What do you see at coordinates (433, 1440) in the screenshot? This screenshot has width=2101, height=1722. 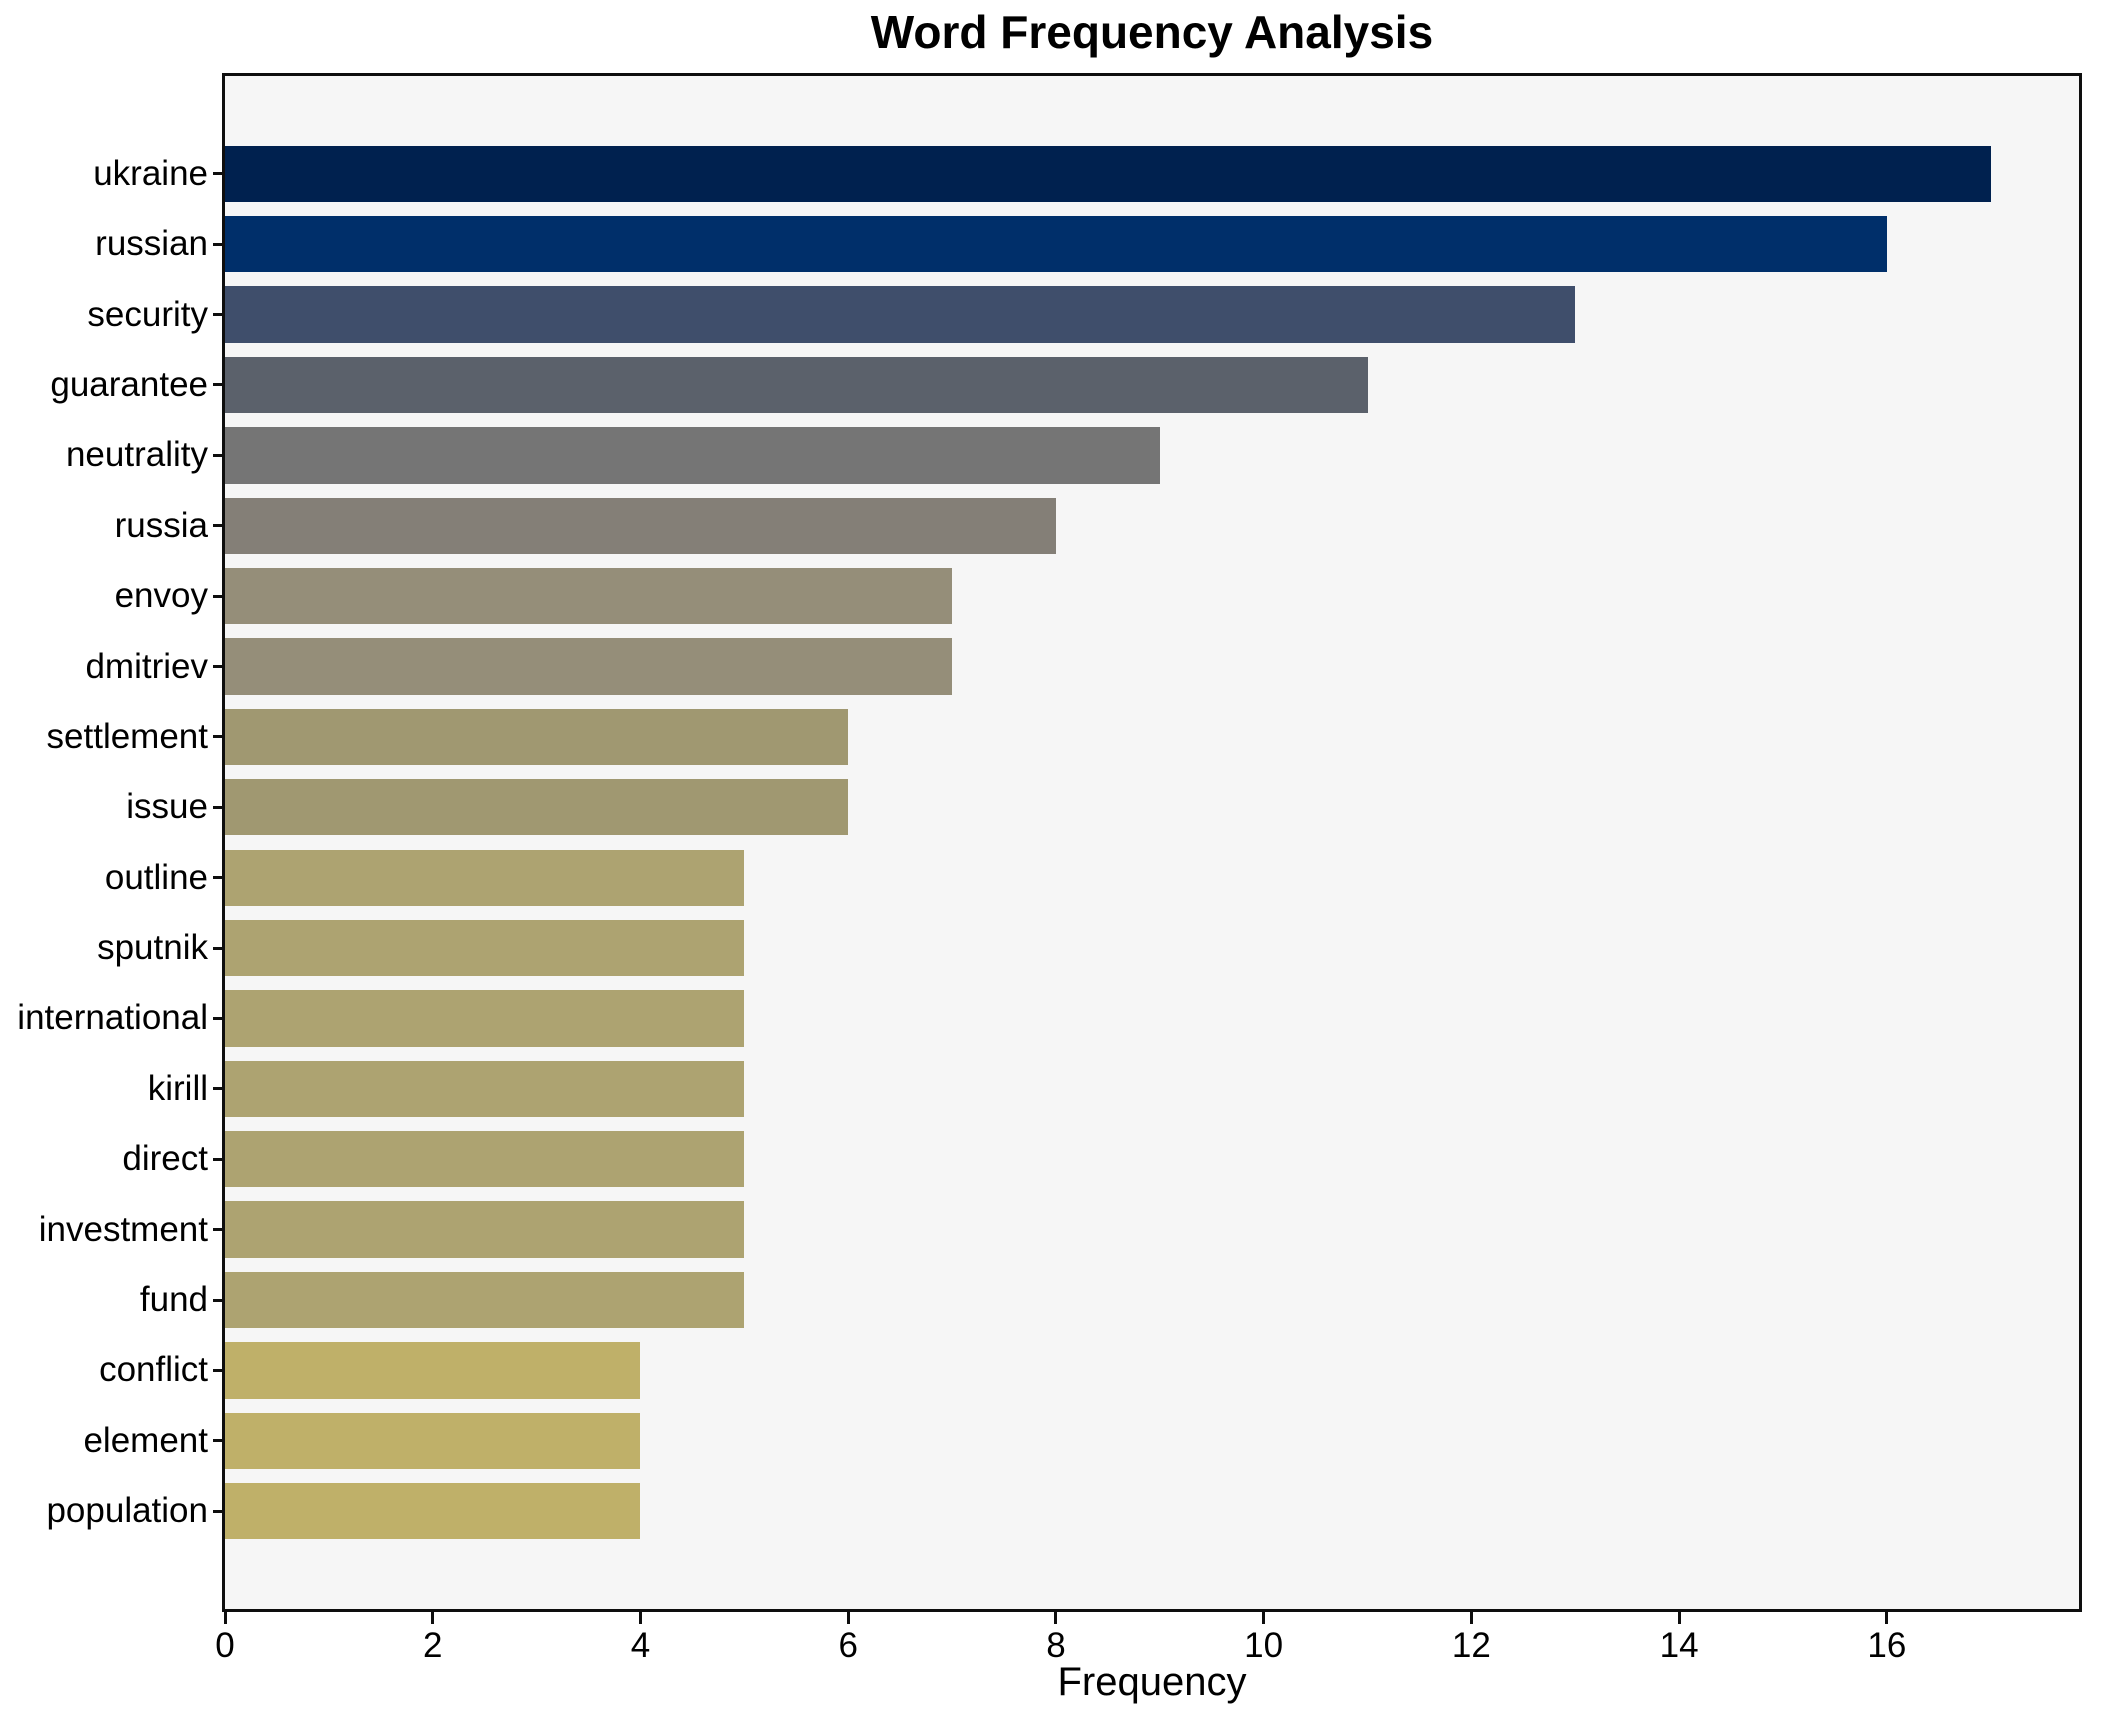 I see `bar-element` at bounding box center [433, 1440].